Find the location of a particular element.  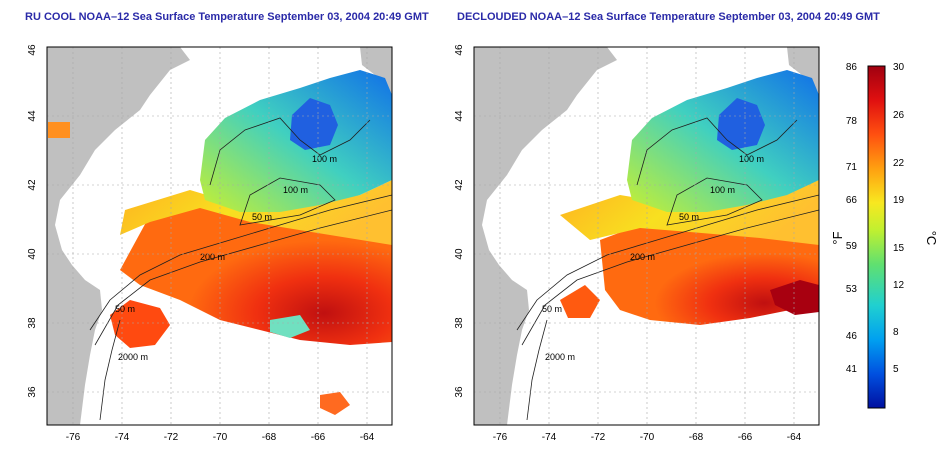

colorbar-c-tick: 30 is located at coordinates (899, 67).